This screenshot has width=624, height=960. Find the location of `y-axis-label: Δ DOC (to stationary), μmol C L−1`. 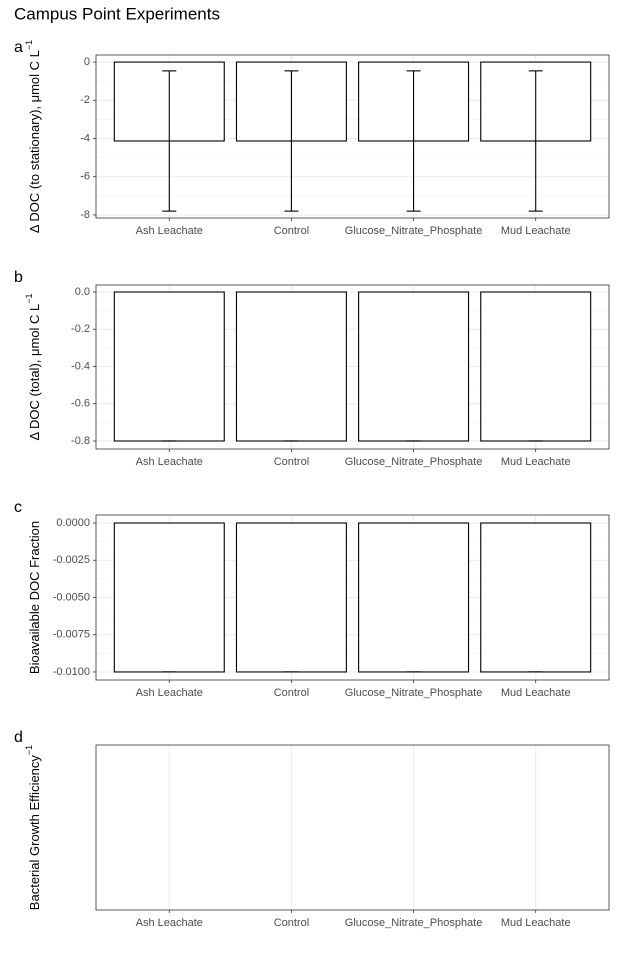

y-axis-label: Δ DOC (to stationary), μmol C L−1 is located at coordinates (33, 136).